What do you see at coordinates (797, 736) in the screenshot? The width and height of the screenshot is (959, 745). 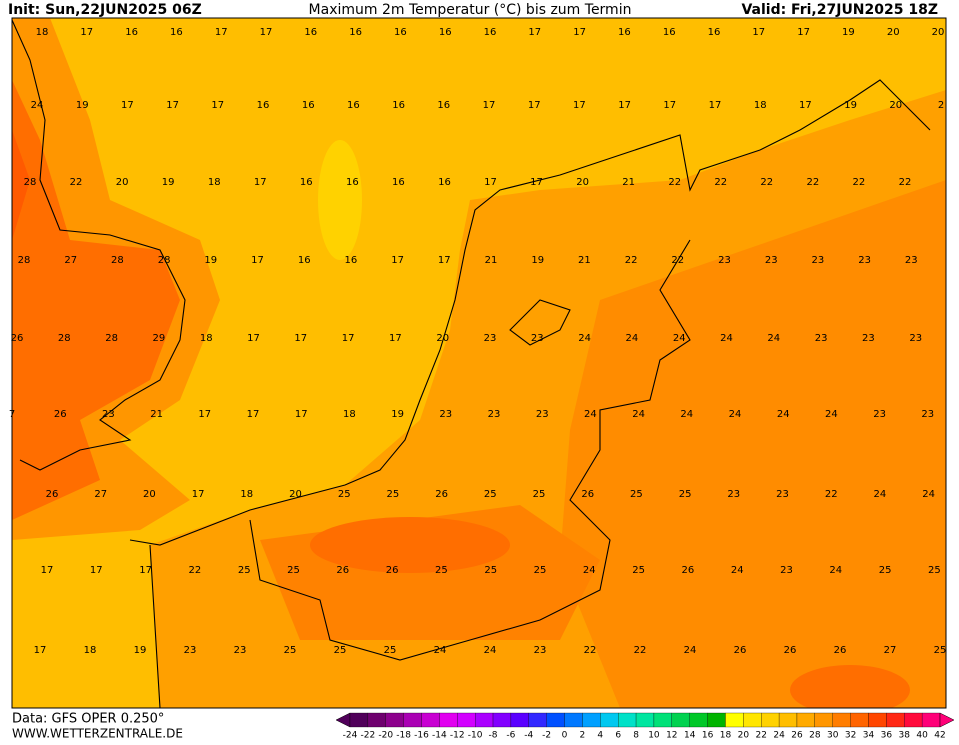 I see `colorbar-label: 26` at bounding box center [797, 736].